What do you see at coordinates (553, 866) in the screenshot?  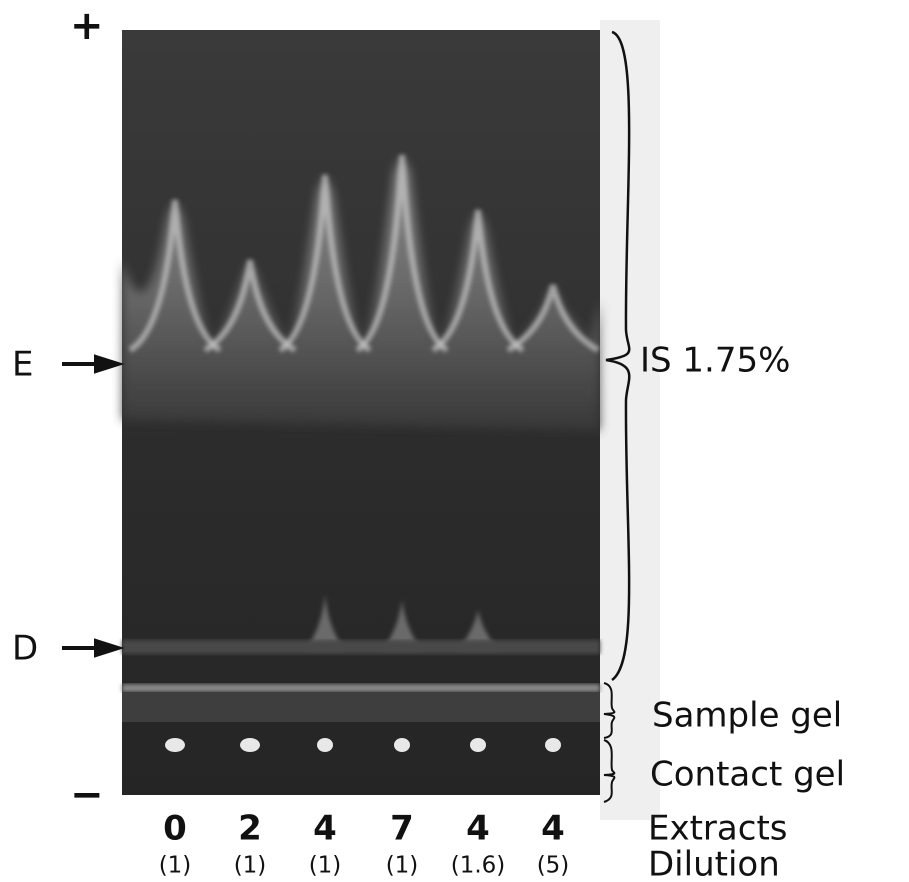 I see `dilution-value: (5)` at bounding box center [553, 866].